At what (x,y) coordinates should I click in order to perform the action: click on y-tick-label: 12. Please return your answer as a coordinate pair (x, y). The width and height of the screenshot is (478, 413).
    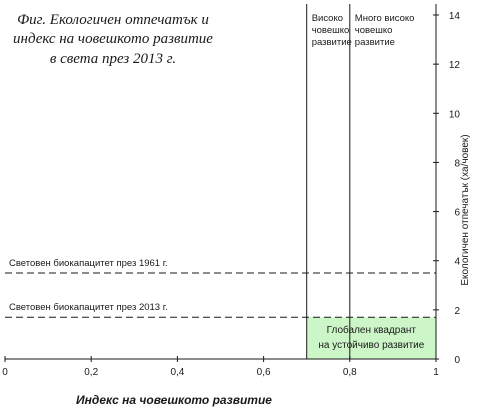
    Looking at the image, I should click on (455, 65).